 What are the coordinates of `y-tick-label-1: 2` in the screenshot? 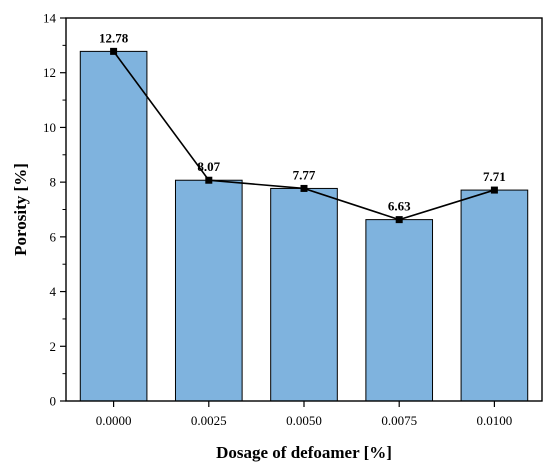 It's located at (53, 346).